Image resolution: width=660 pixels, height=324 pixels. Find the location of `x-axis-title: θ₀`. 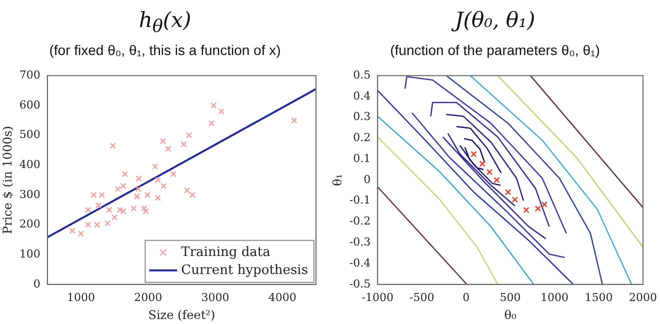

x-axis-title: θ₀ is located at coordinates (510, 315).